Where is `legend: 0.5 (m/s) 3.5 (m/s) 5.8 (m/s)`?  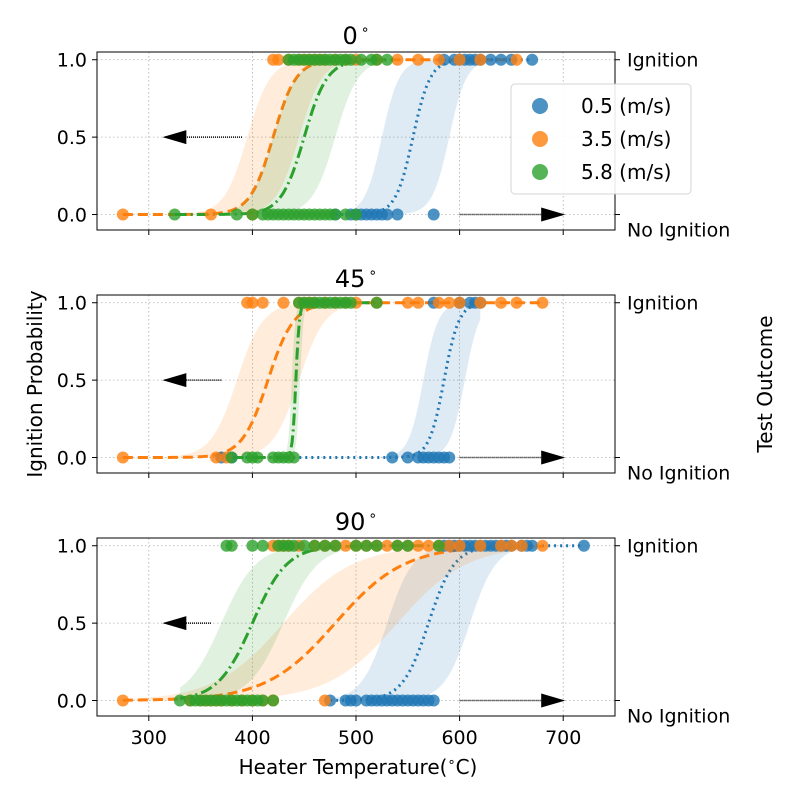
legend: 0.5 (m/s) 3.5 (m/s) 5.8 (m/s) is located at coordinates (601, 139).